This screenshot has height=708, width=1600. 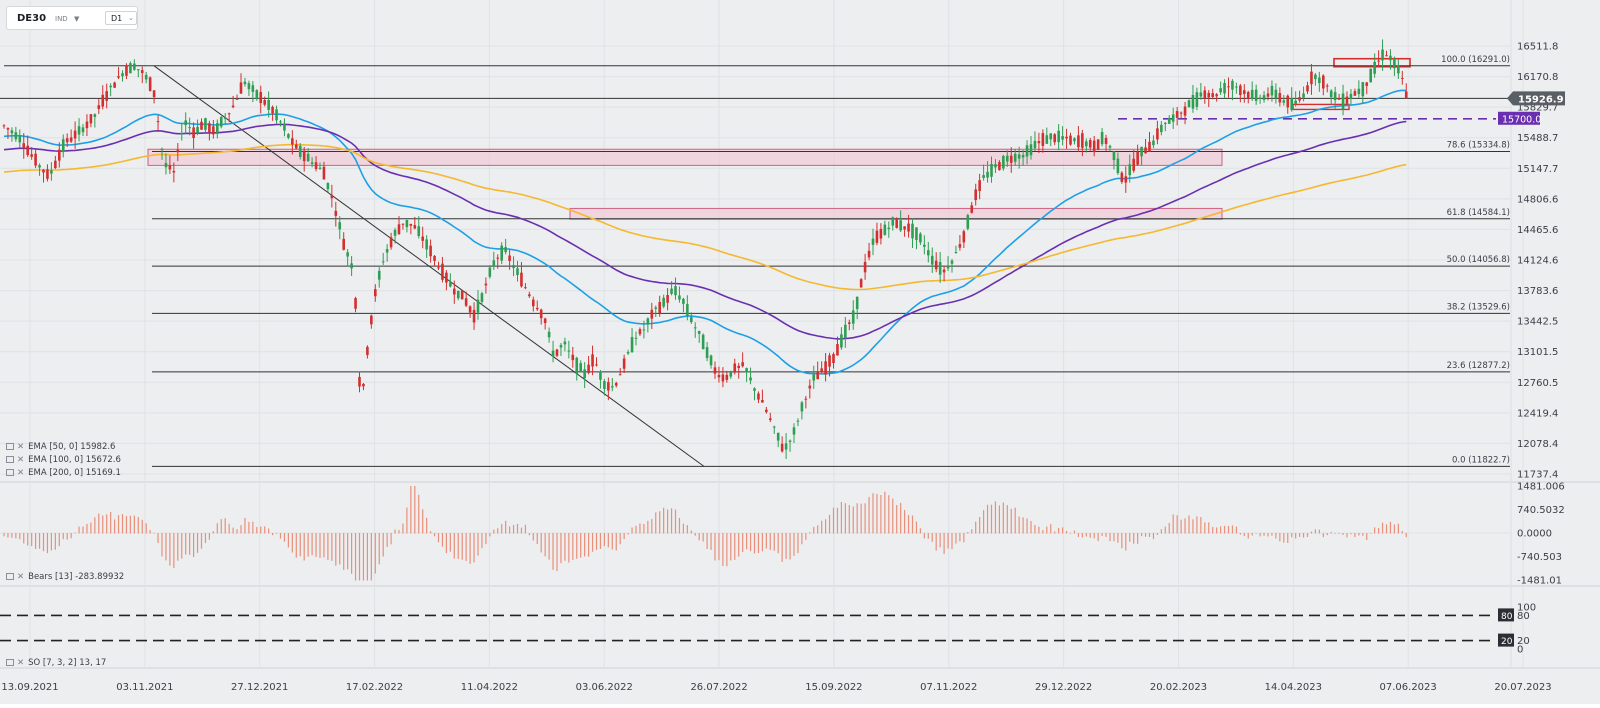 I want to click on y-tick-label: 14124.6, so click(x=1537, y=261).